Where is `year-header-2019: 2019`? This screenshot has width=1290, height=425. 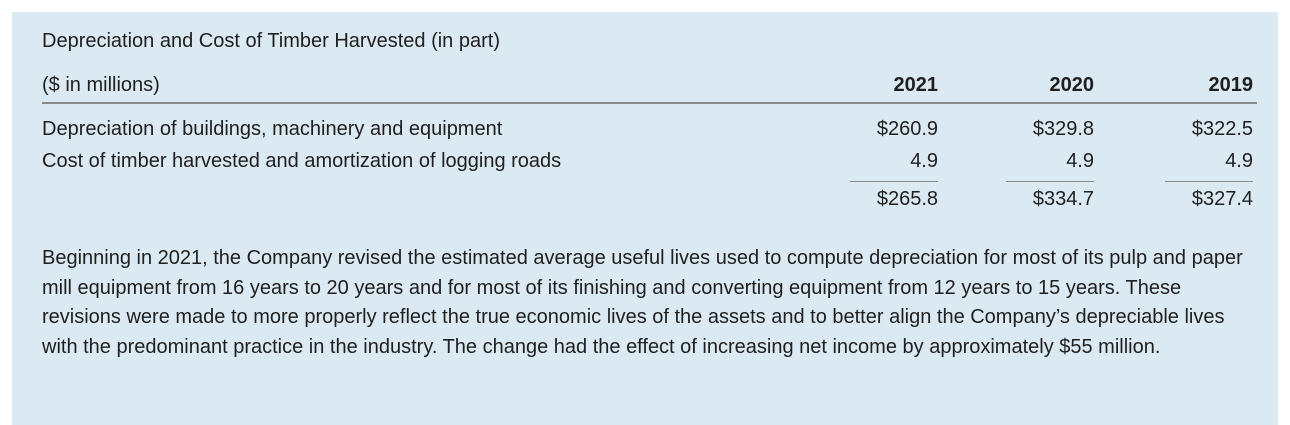
year-header-2019: 2019 is located at coordinates (1231, 85).